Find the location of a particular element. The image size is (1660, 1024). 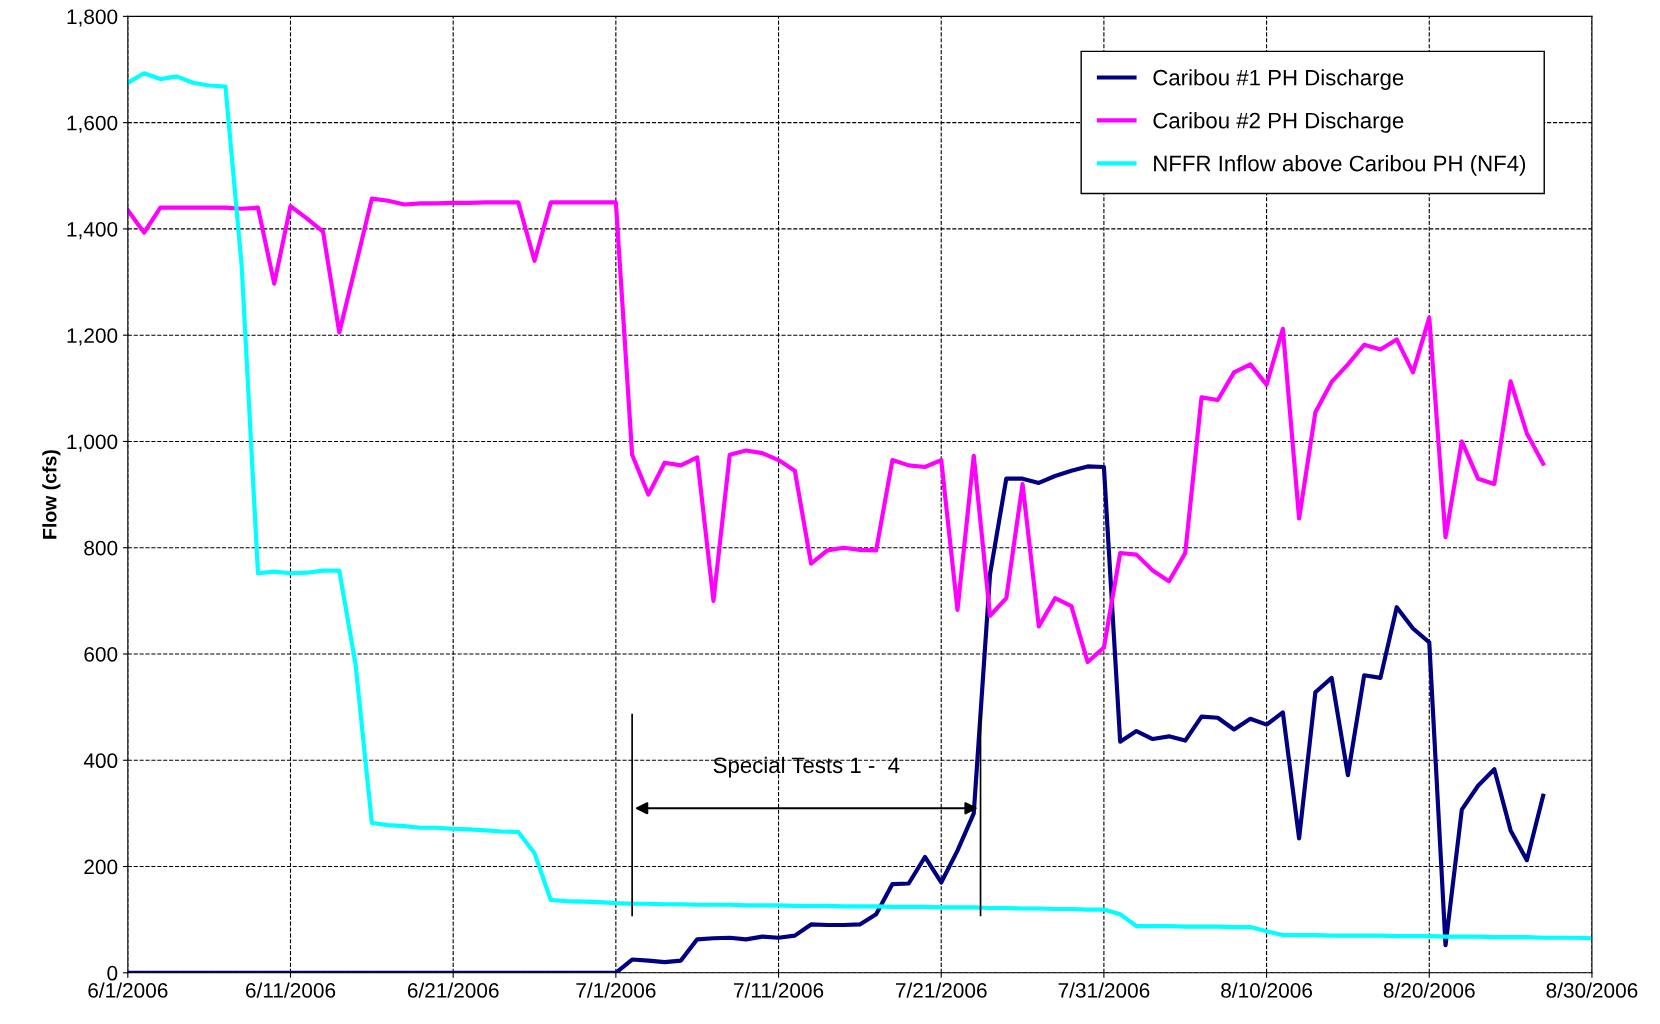

x-tick-label: 7/1/2006 is located at coordinates (616, 990).